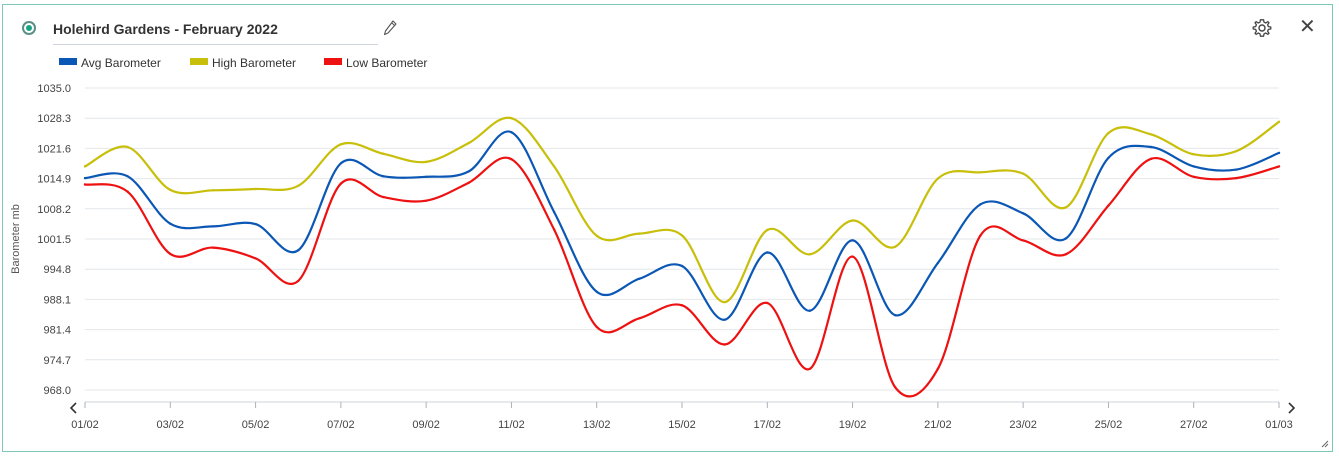  I want to click on title-field: Holehird Gardens - February 2022, so click(215, 32).